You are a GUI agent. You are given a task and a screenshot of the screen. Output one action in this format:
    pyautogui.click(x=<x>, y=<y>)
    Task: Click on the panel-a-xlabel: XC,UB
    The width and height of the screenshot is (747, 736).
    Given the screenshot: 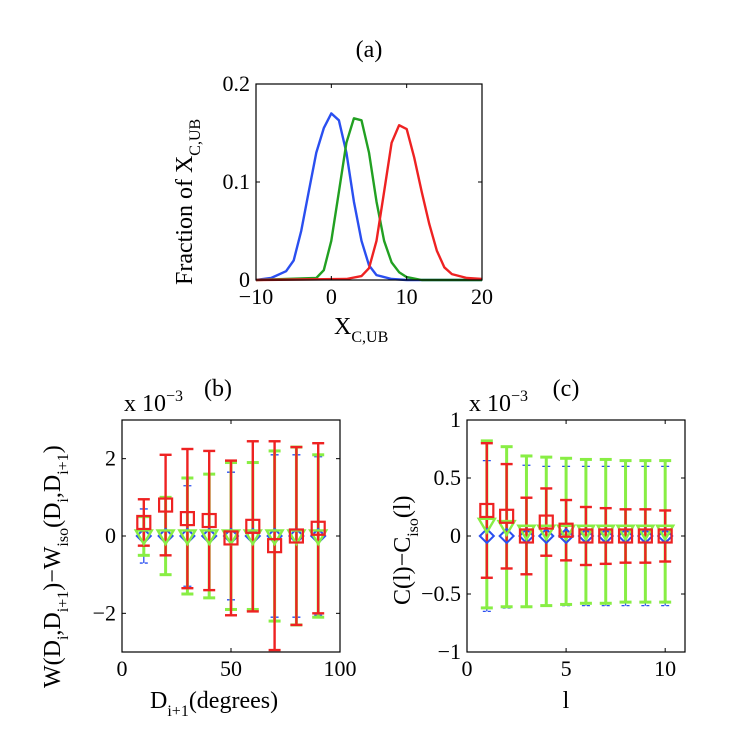 What is the action you would take?
    pyautogui.click(x=361, y=330)
    